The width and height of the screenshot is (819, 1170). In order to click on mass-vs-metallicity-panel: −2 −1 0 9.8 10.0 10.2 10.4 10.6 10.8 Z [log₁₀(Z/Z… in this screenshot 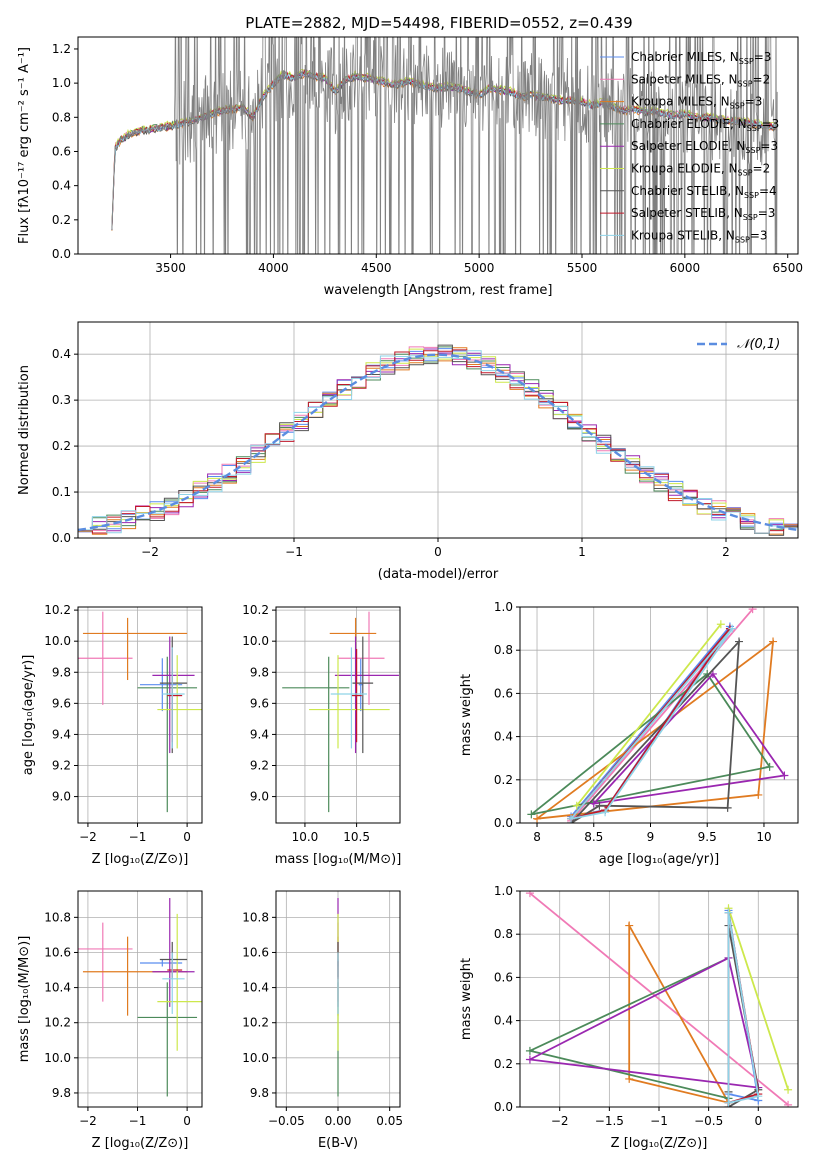, I will do `click(110, 1020)`.